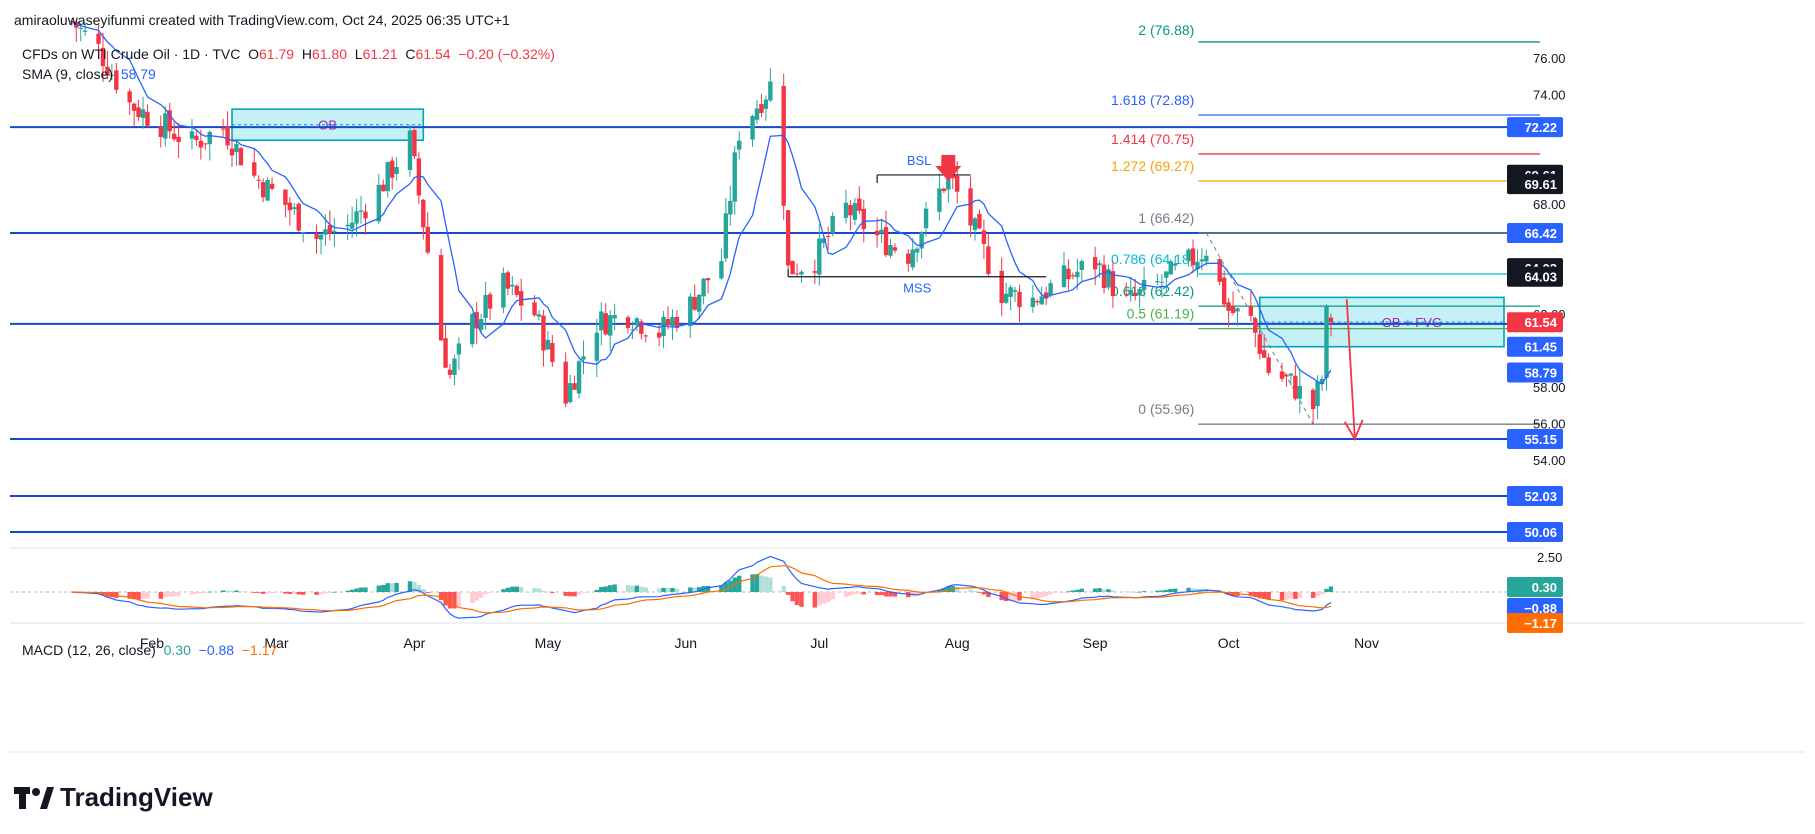 The image size is (1815, 834). I want to click on open-value: 61.79, so click(277, 54).